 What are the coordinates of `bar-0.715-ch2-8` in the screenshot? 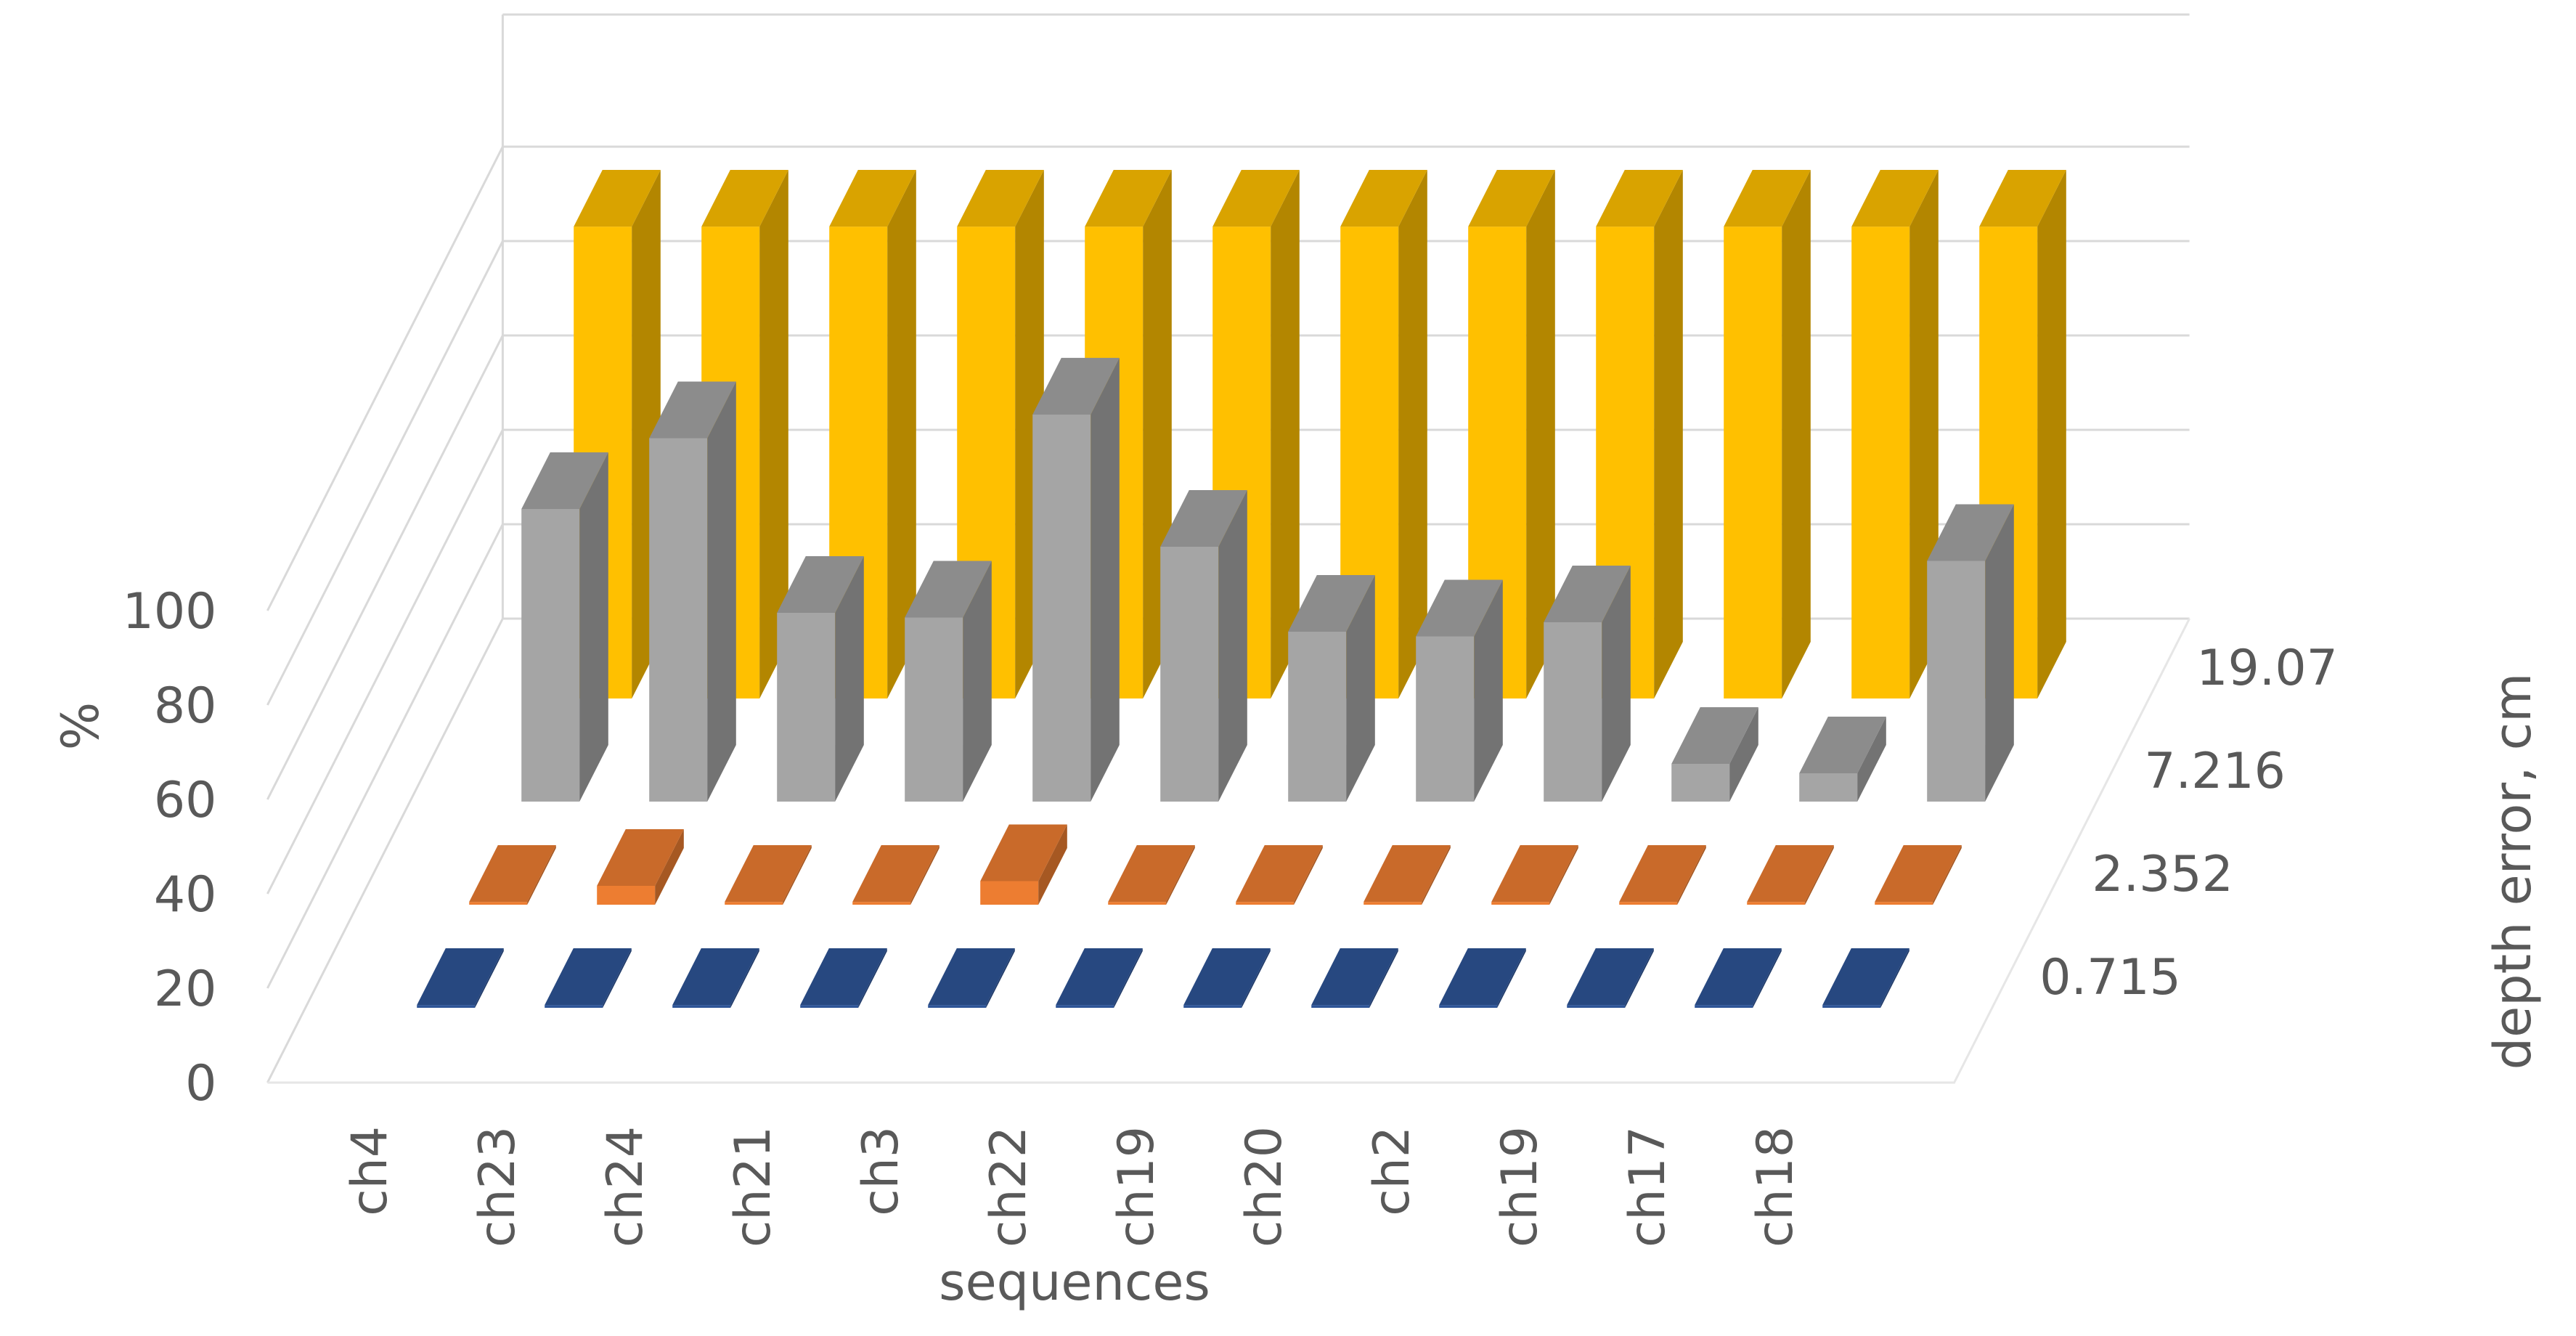 It's located at (1482, 978).